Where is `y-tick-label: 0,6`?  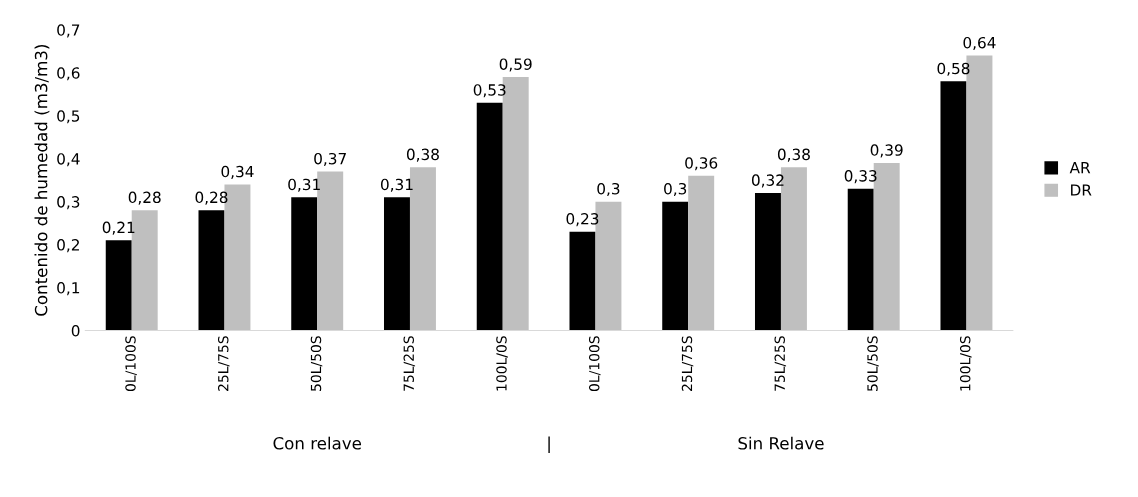
y-tick-label: 0,6 is located at coordinates (68, 74).